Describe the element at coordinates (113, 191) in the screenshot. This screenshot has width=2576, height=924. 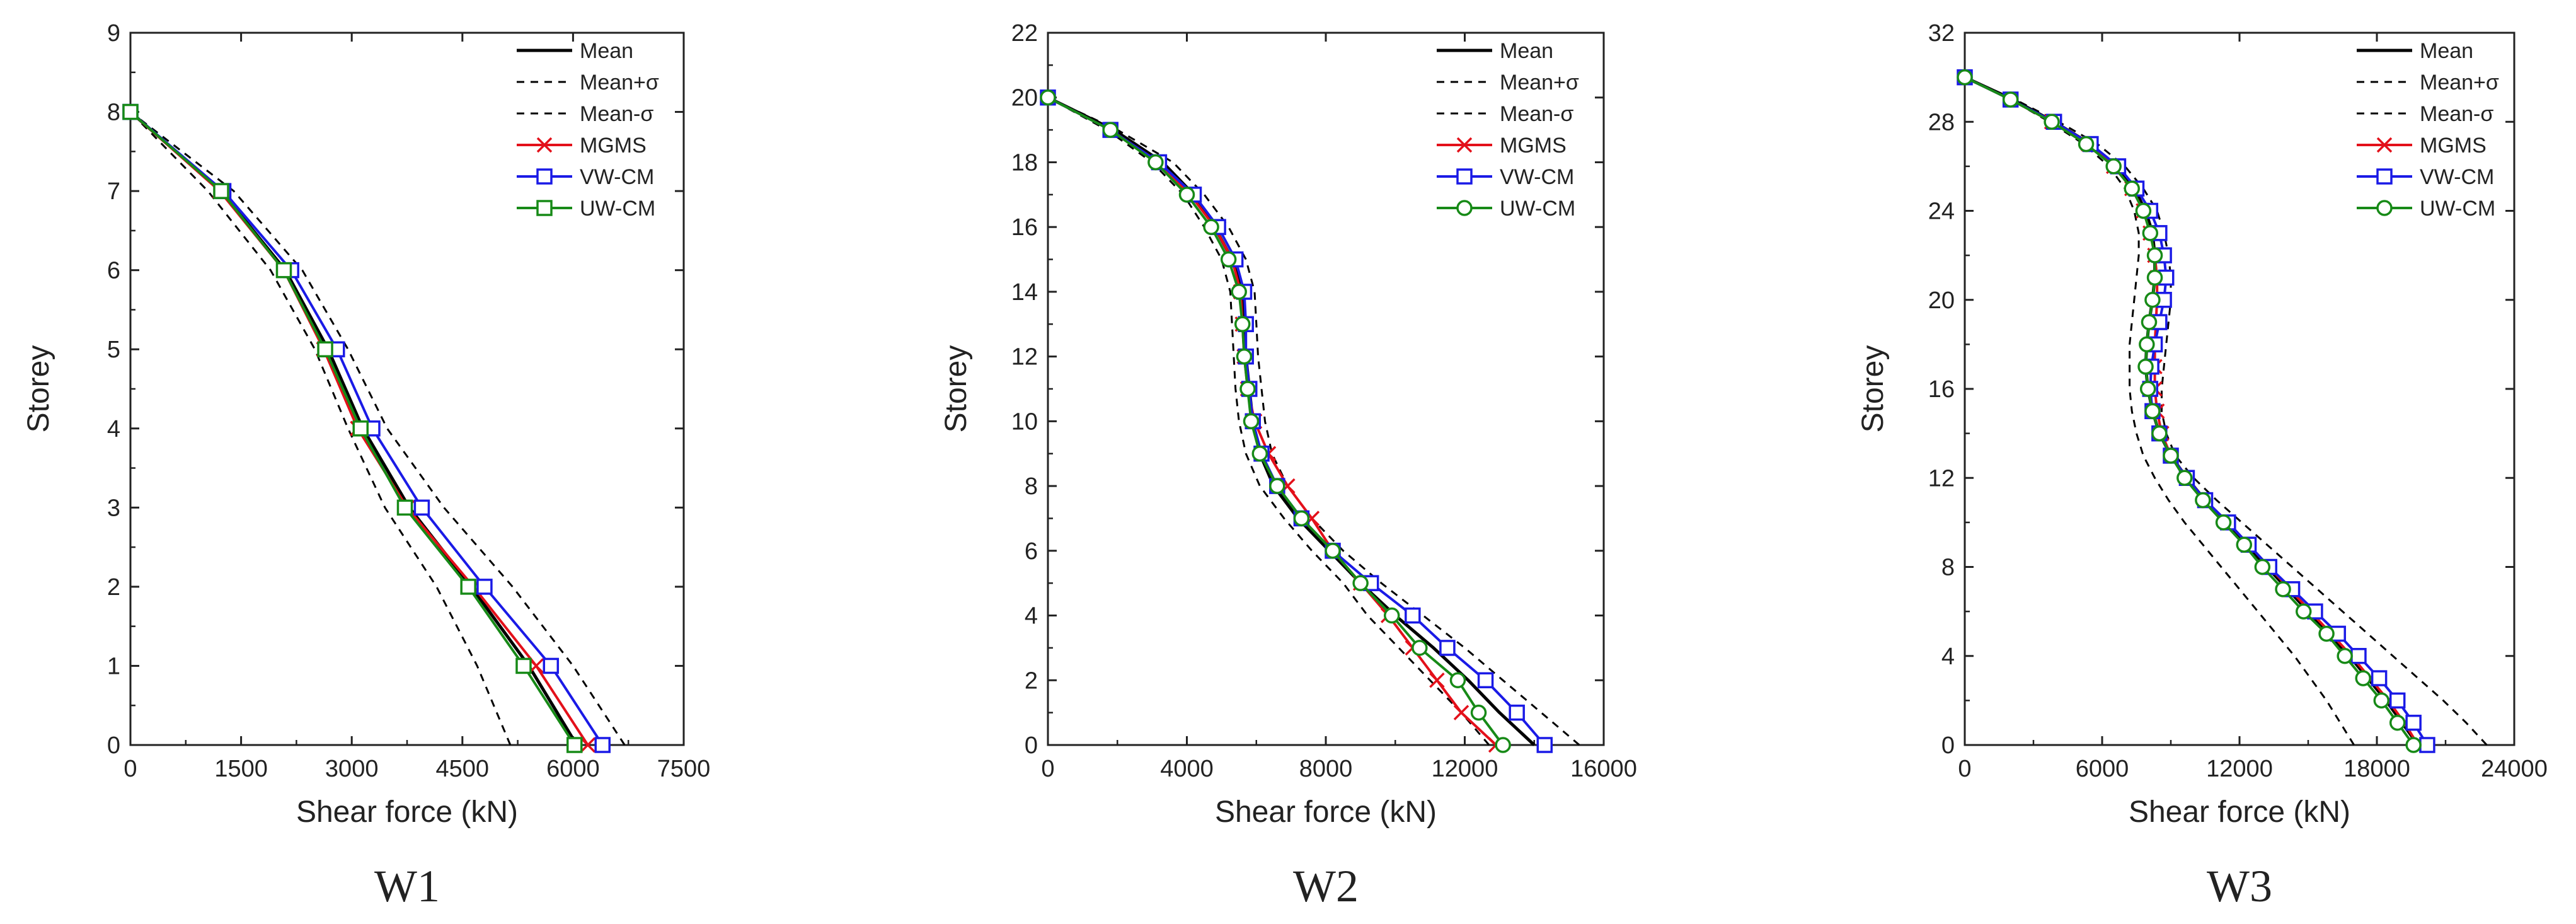
I see `y-tick-label: 7` at that location.